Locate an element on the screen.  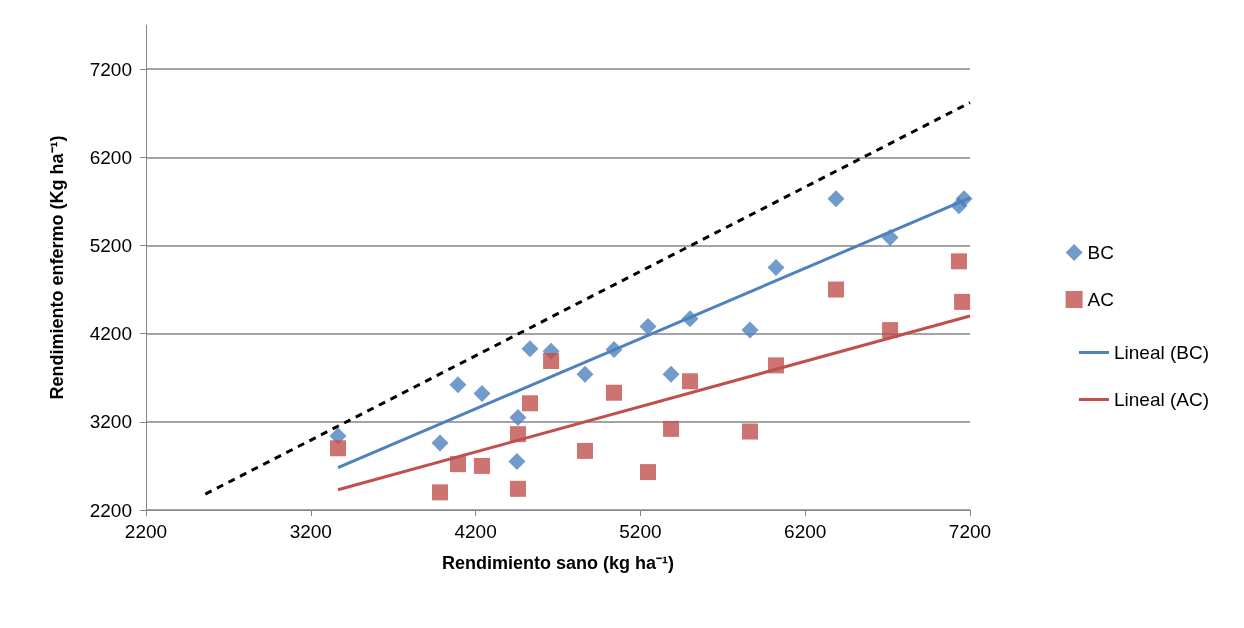
y-tick-label: 2200 is located at coordinates (110, 510).